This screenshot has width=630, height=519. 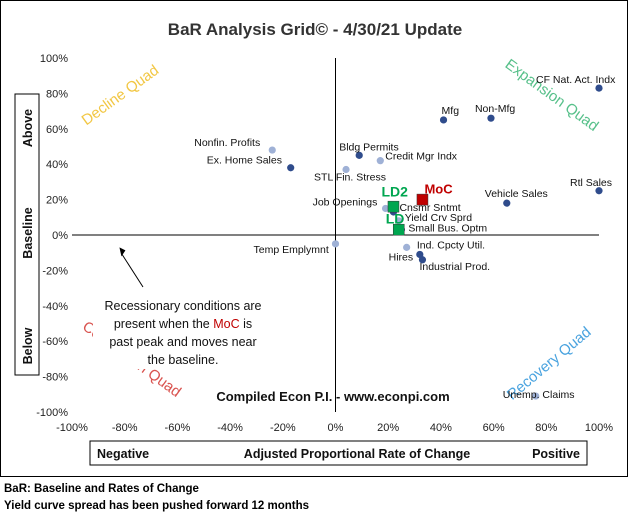 I want to click on chart-title: BaR Analysis Grid© - 4/30/21 Update, so click(x=315, y=29).